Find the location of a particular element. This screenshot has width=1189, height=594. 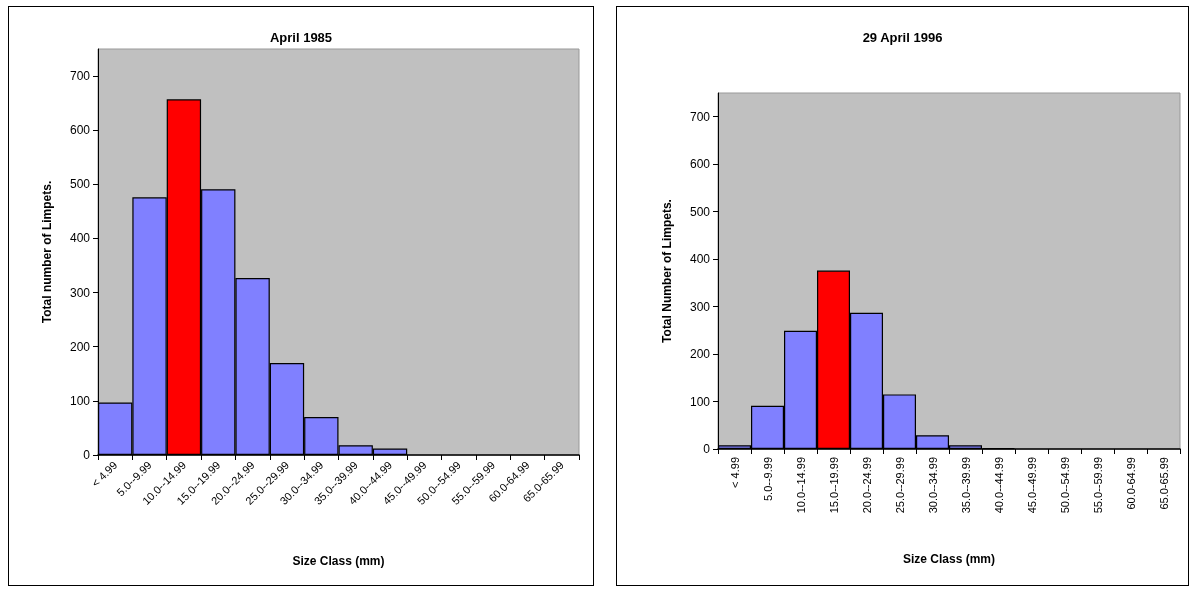

x-tick-label: 25.0--29.99 is located at coordinates (899, 485).